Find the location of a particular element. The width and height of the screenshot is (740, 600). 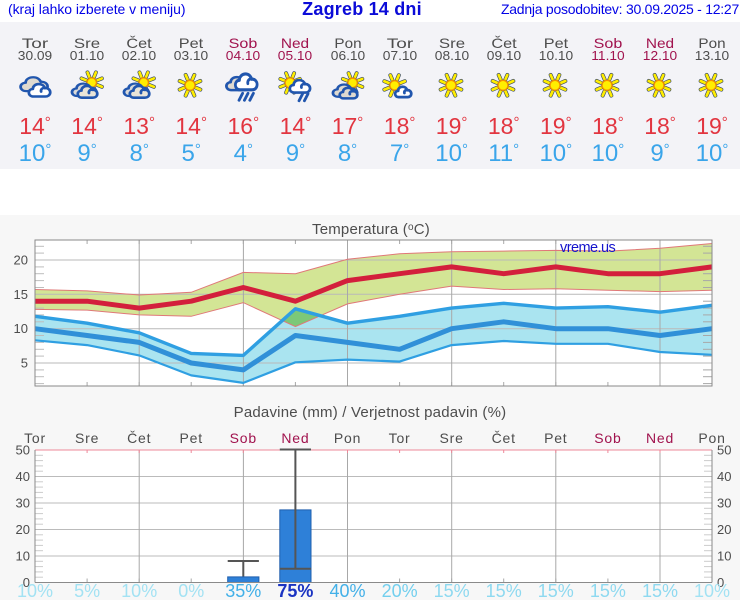

svg-text:Padavine (mm) / Verjetnost pad: Padavine (mm) / Verjetnost padavin (%) is located at coordinates (370, 412).